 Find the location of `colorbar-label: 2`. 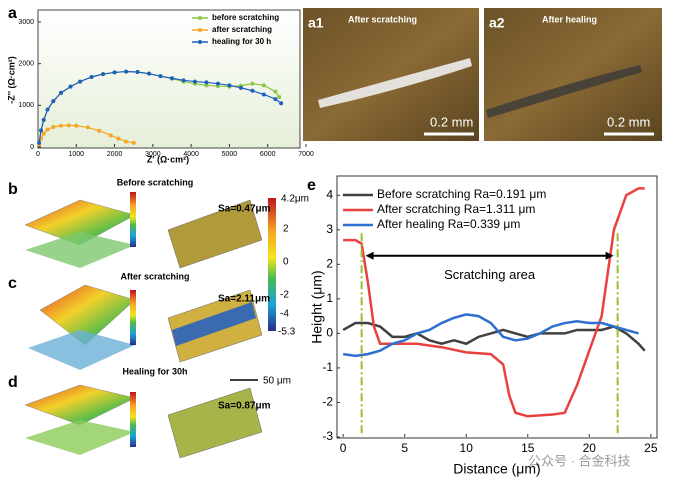

colorbar-label: 2 is located at coordinates (286, 229).